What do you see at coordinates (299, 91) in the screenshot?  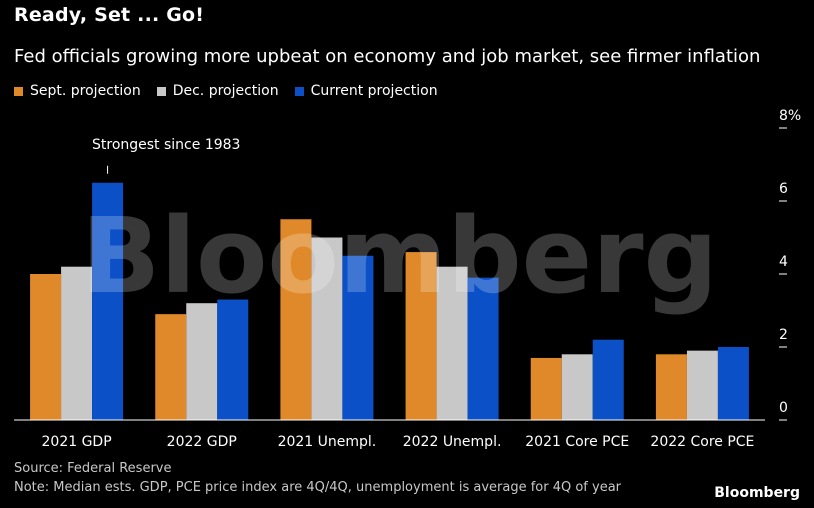 I see `legend-swatch-current` at bounding box center [299, 91].